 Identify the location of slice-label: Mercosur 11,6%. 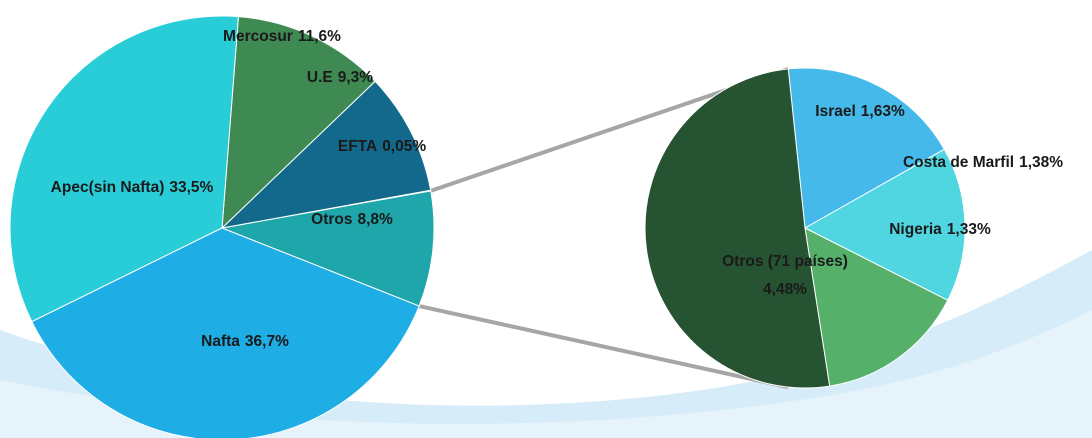
(282, 36).